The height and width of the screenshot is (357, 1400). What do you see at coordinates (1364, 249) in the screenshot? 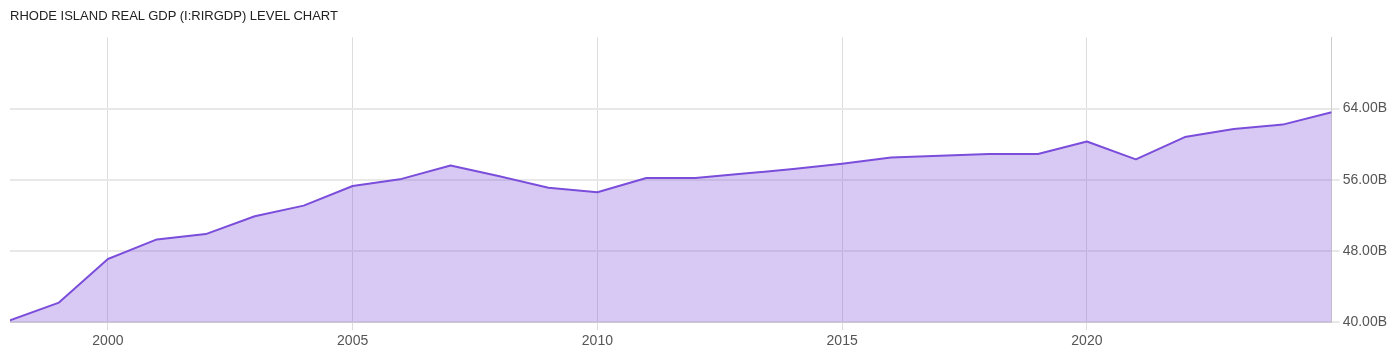
I see `y-tick-label: 48.00B` at bounding box center [1364, 249].